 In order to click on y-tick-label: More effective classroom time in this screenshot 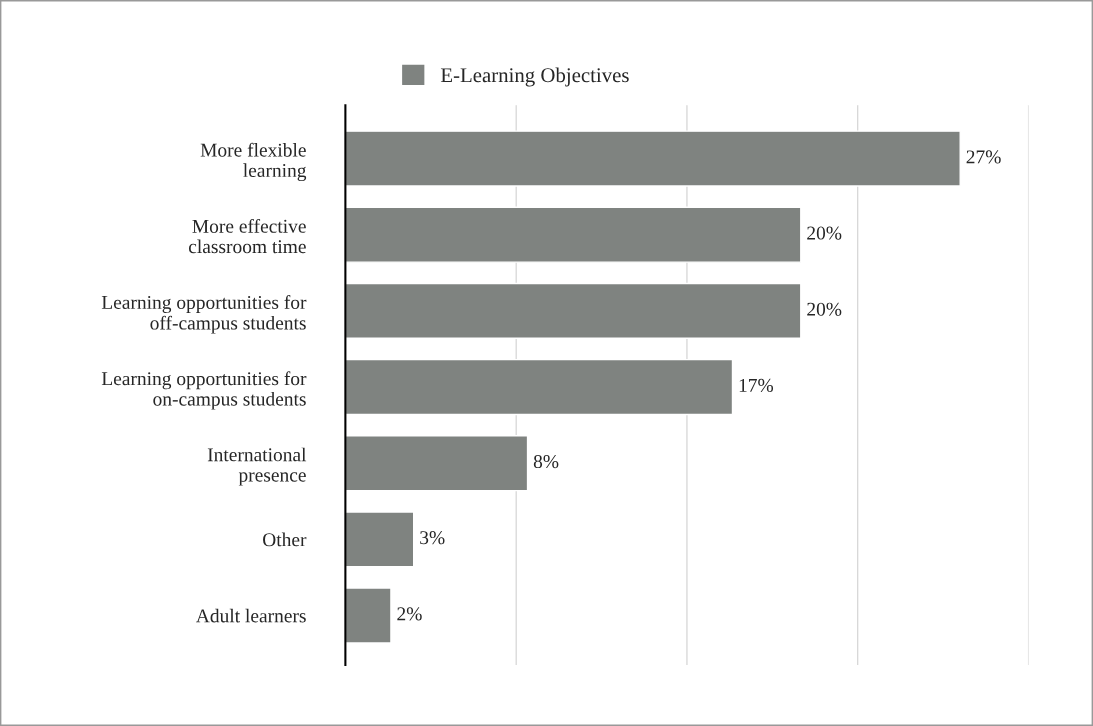, I will do `click(247, 236)`.